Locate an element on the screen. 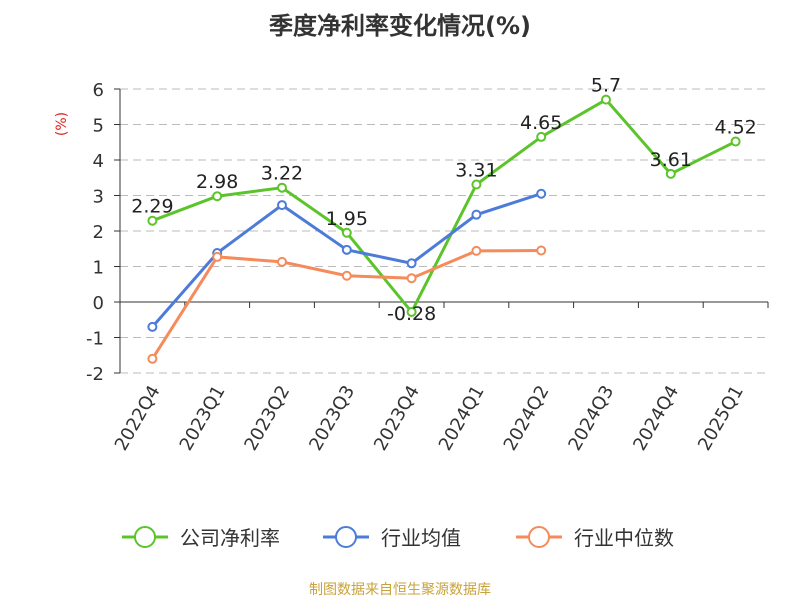  y-tick-label: 3 is located at coordinates (98, 197).